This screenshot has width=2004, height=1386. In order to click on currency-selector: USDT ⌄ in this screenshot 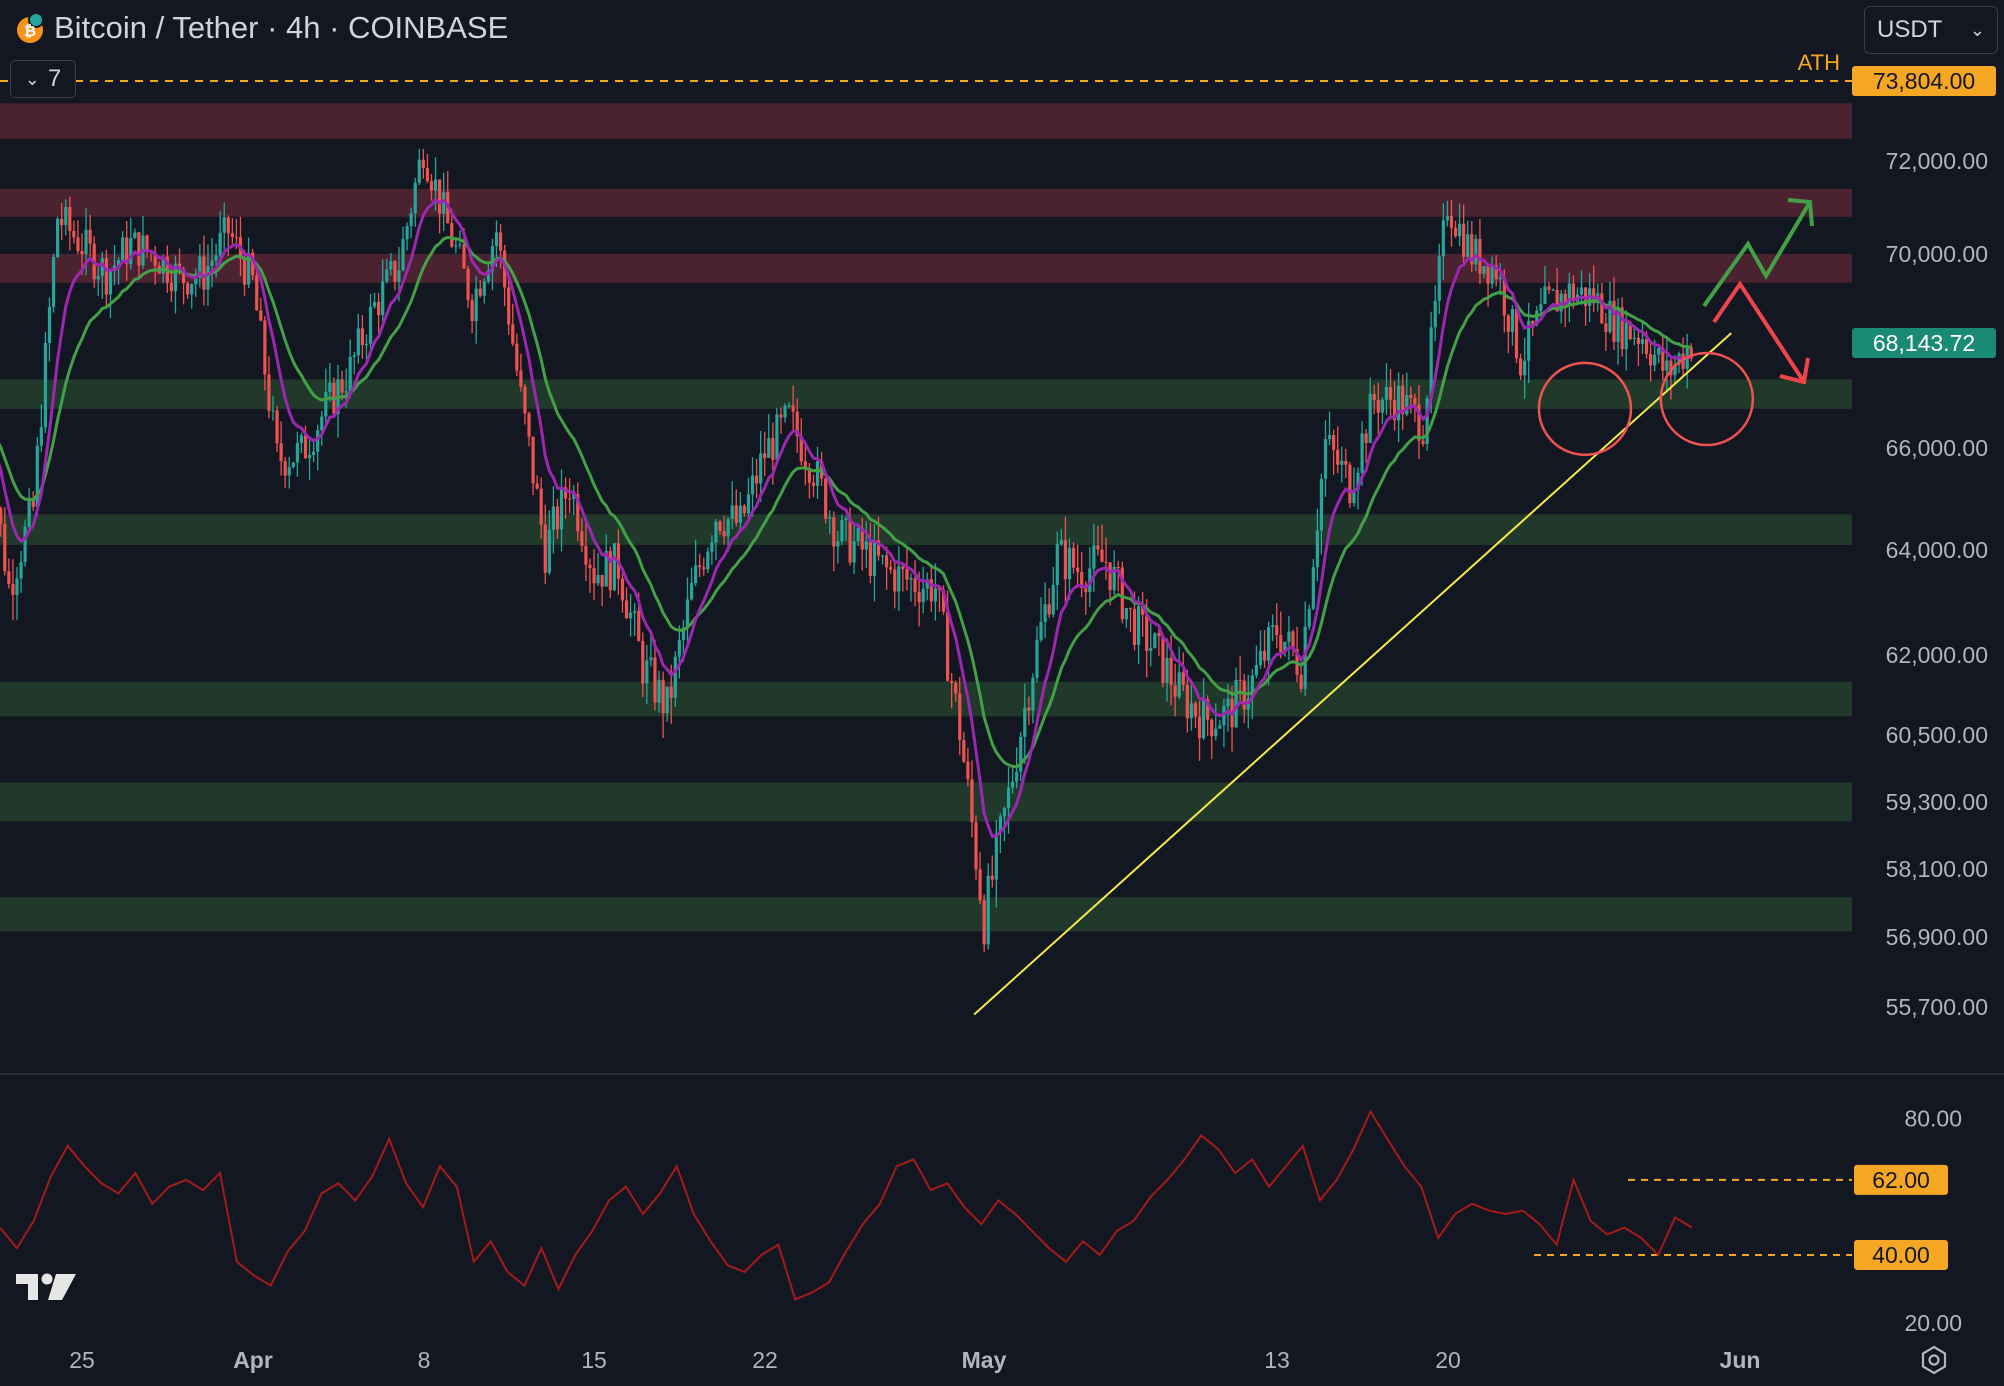, I will do `click(1931, 30)`.